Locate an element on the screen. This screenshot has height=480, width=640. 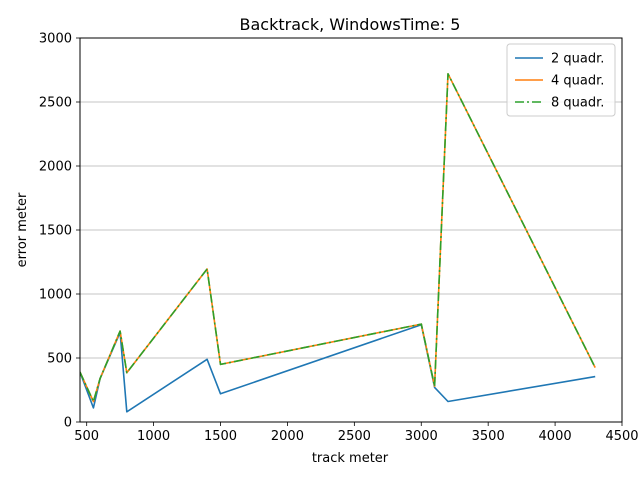
y-tick-label: 2000 is located at coordinates (55, 167).